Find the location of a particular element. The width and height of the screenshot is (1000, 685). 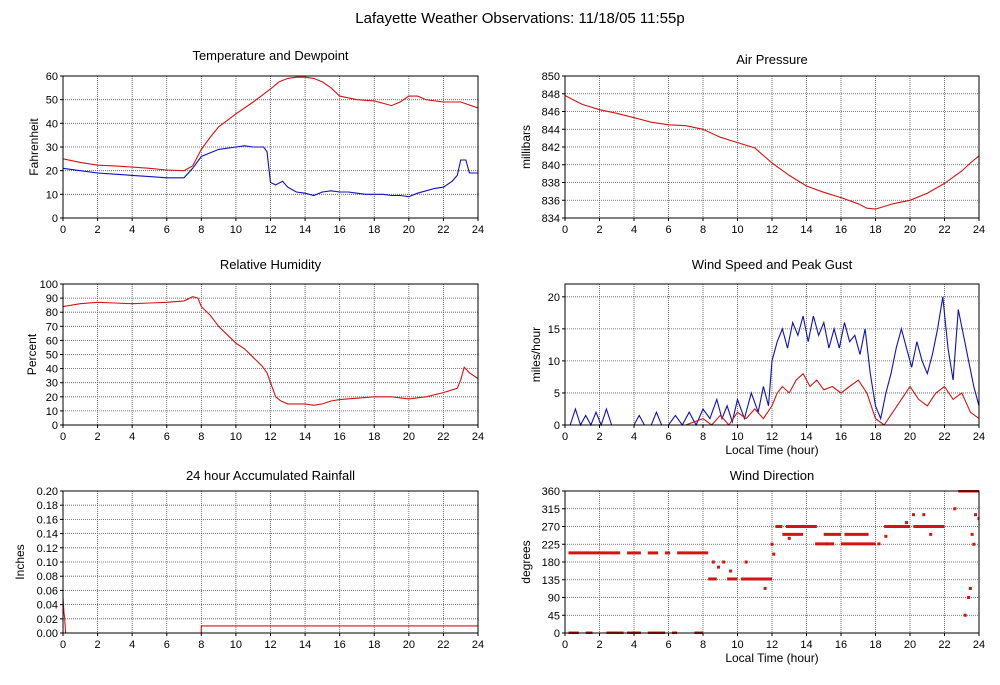

y-tick-label: 834 is located at coordinates (551, 219).